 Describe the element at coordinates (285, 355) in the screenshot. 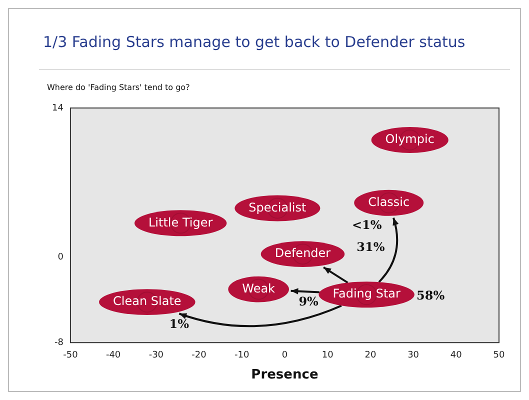

I see `x-tick-label: 0` at that location.